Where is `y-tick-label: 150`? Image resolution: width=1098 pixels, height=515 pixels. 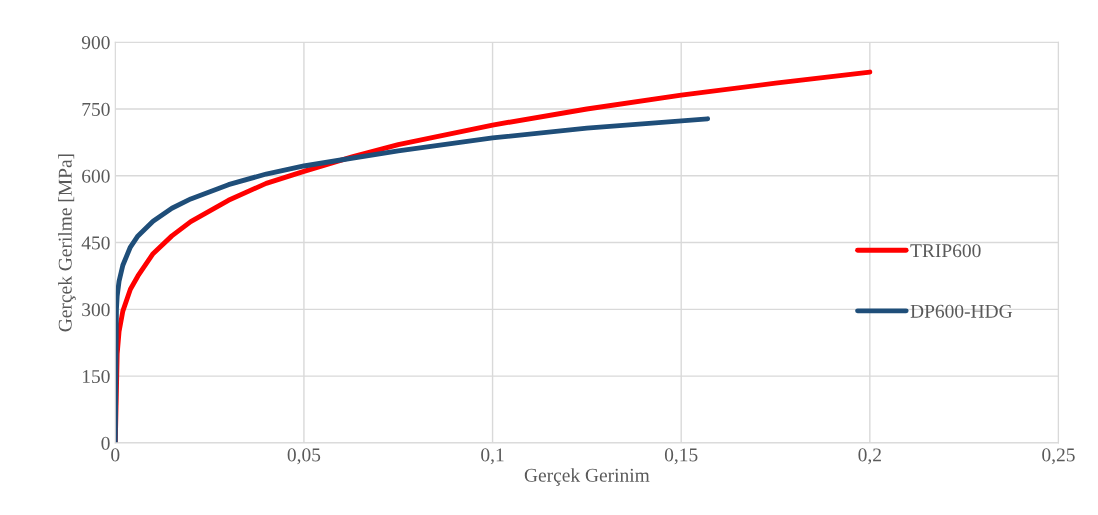
y-tick-label: 150 is located at coordinates (96, 376).